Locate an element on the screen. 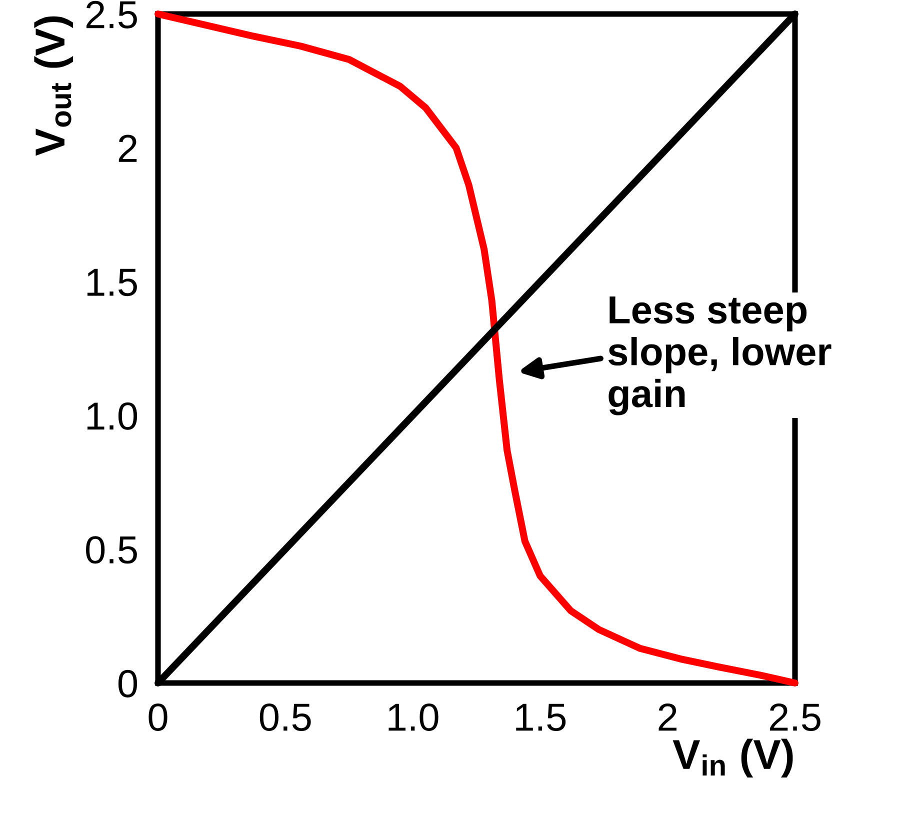 This screenshot has width=899, height=823. annotation: Less steep slope, lower gain is located at coordinates (720, 356).